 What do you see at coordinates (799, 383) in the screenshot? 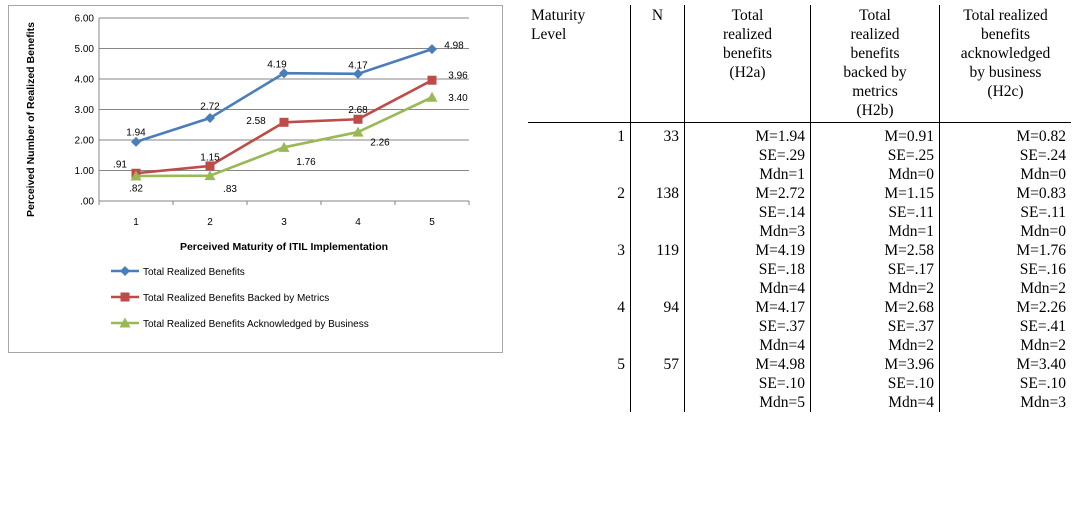
I see `table-row: SE=.10 SE=.10 SE=.10` at bounding box center [799, 383].